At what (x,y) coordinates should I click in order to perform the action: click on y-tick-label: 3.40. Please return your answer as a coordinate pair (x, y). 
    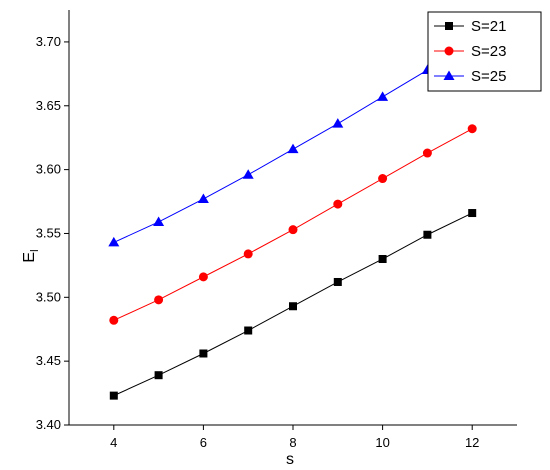
    Looking at the image, I should click on (48, 424).